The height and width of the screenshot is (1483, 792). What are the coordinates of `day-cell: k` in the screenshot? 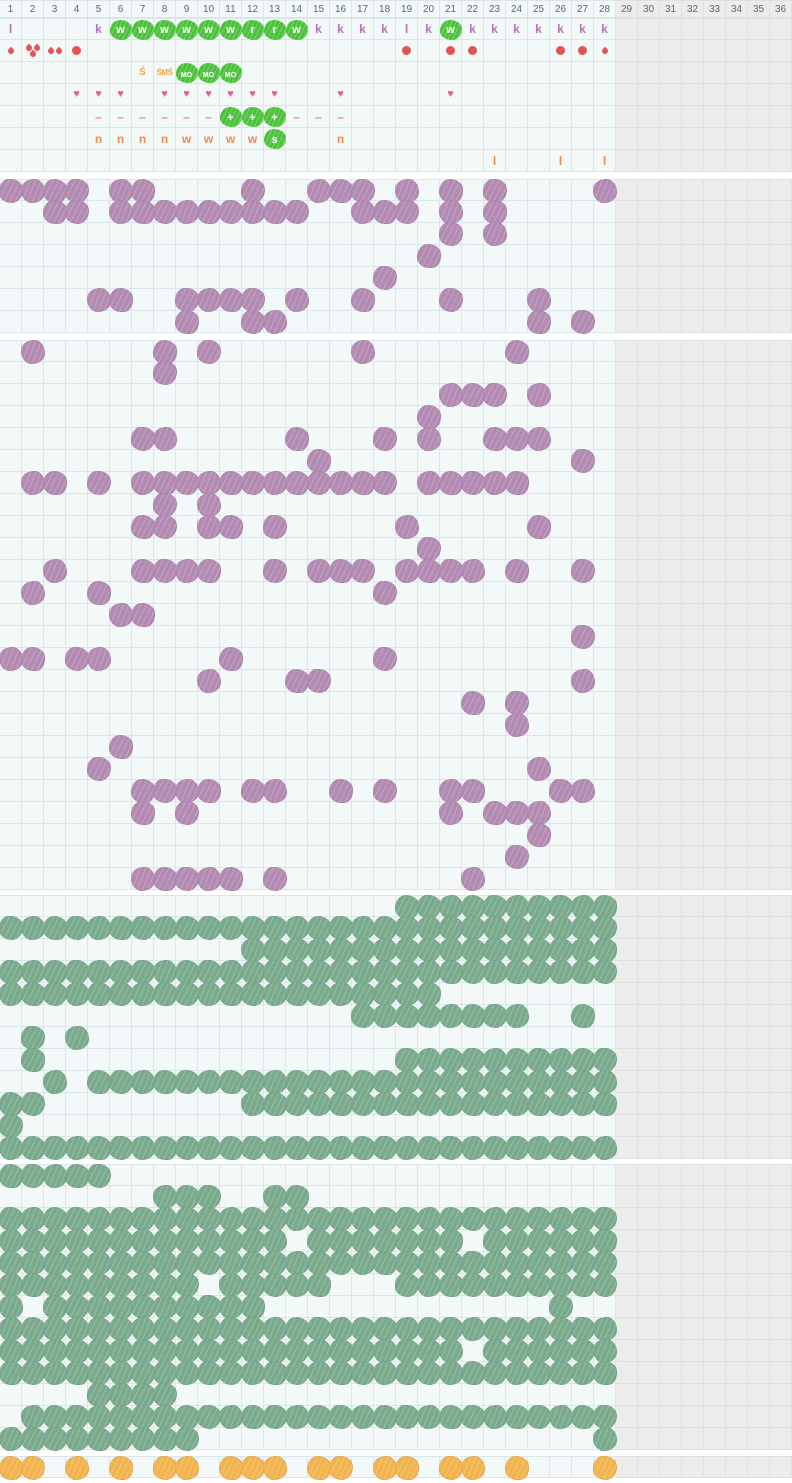 It's located at (561, 29).